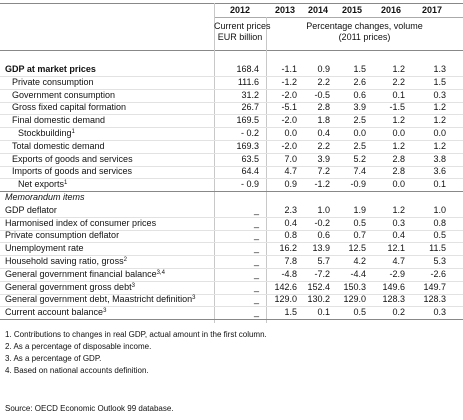  I want to click on cell: 3.8, so click(439, 158).